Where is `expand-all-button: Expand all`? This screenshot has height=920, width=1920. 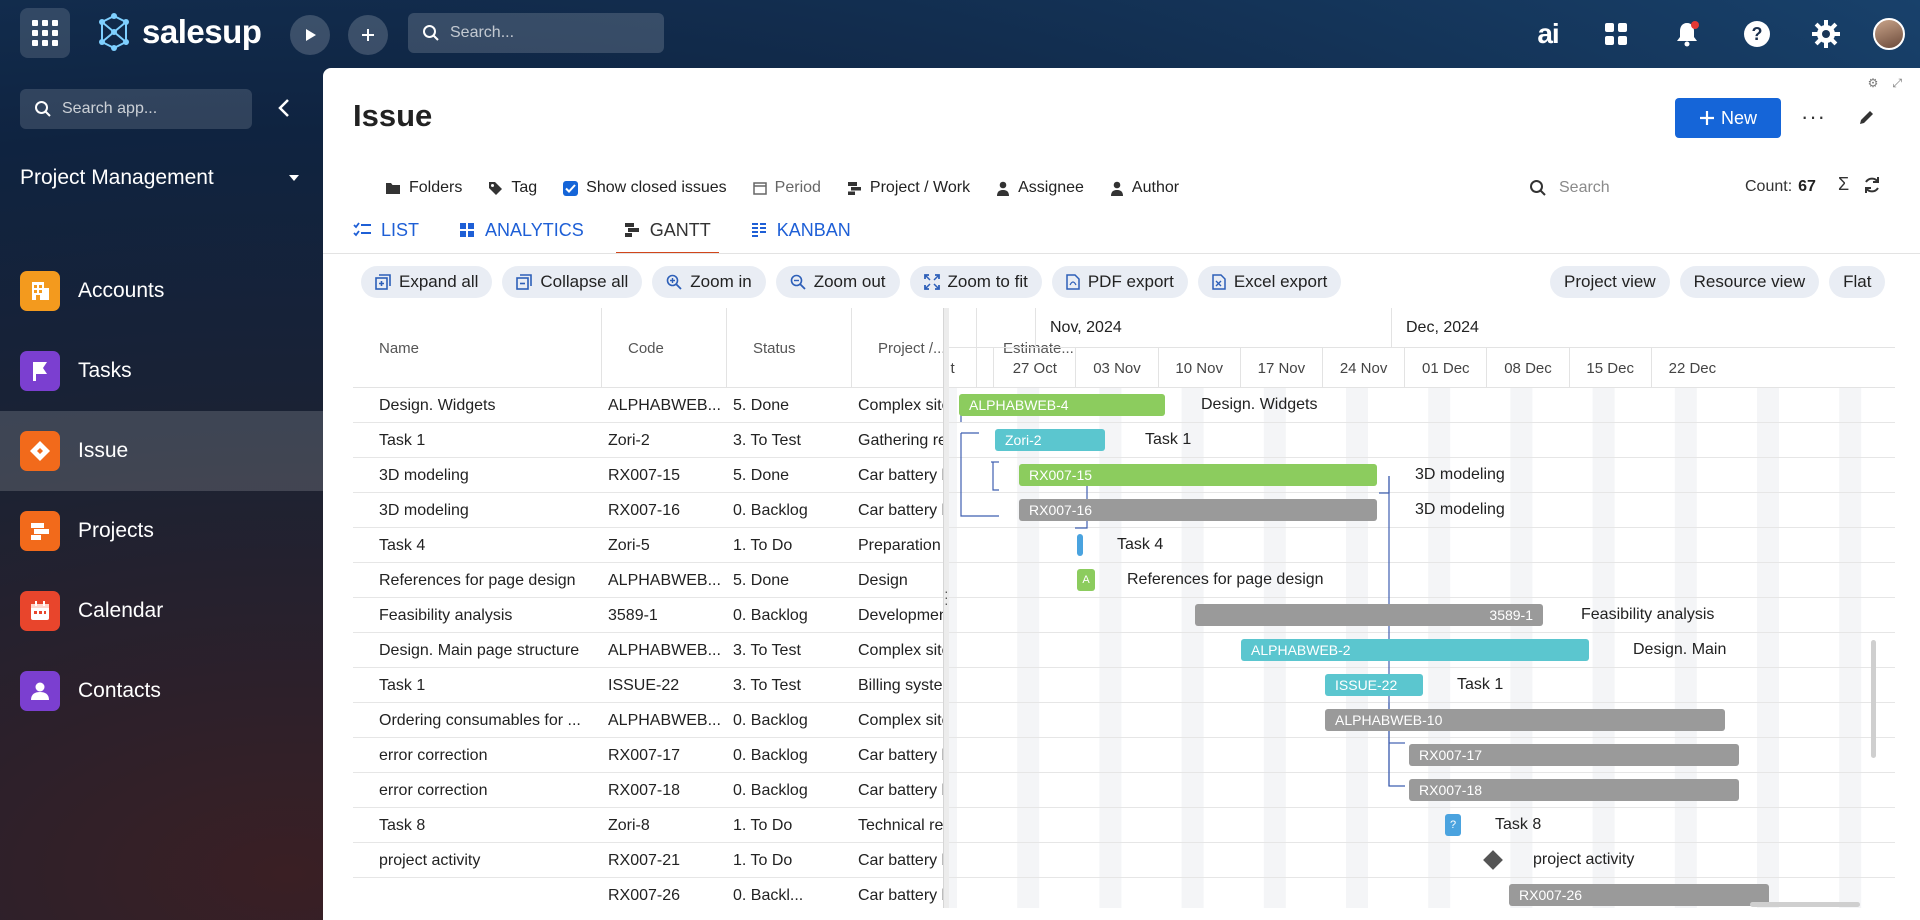
expand-all-button: Expand all is located at coordinates (427, 282).